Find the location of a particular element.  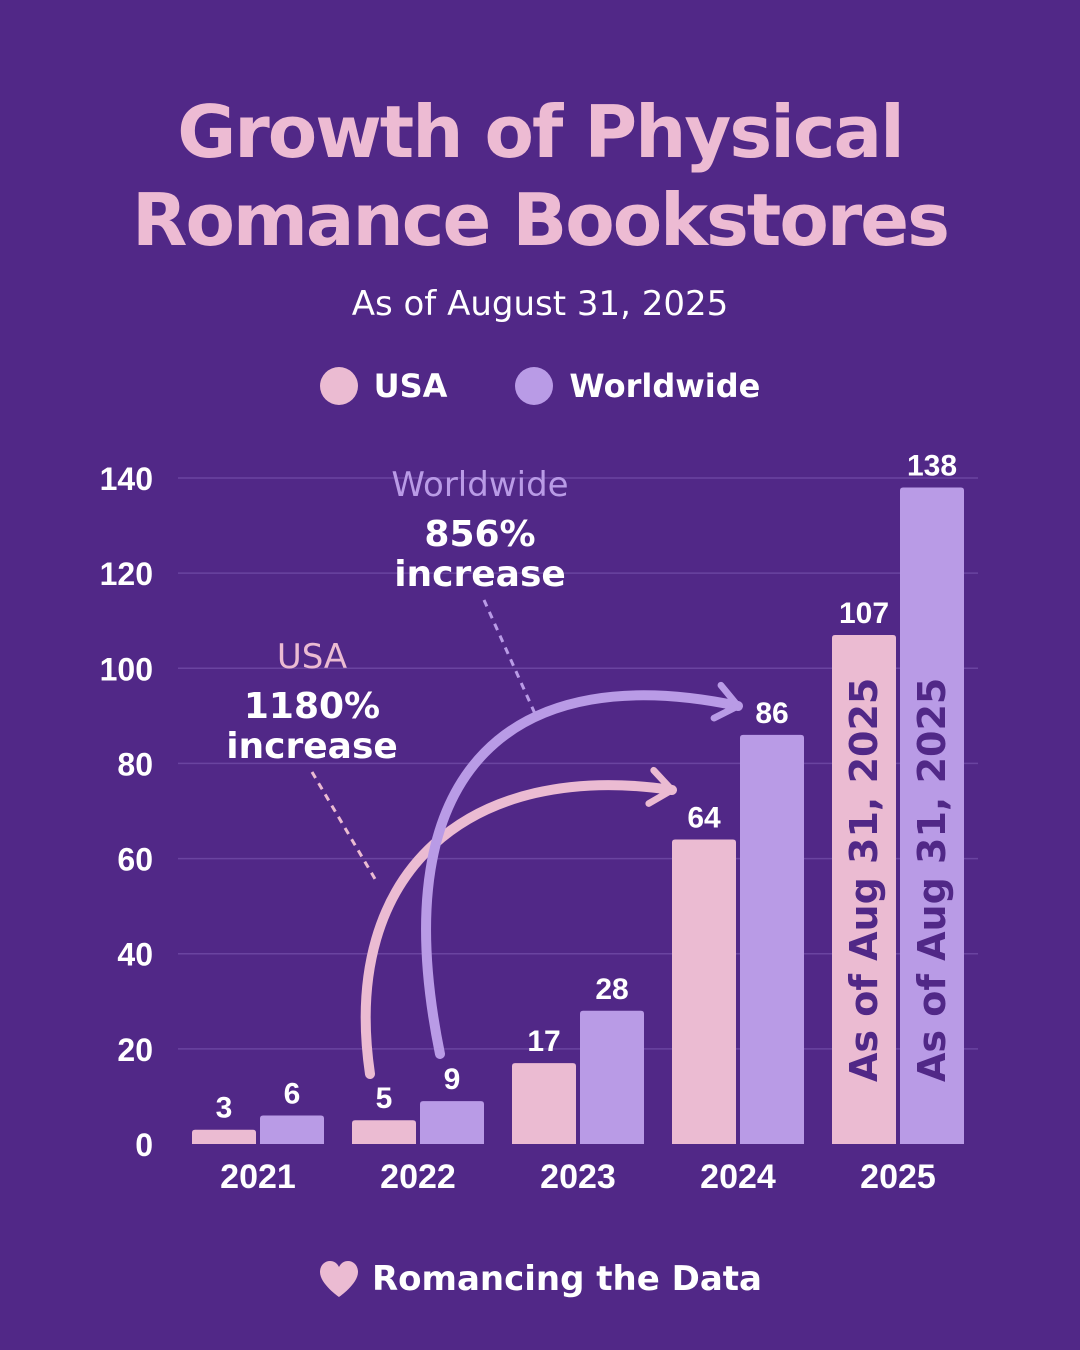

data-label-usa-2025: 107 is located at coordinates (864, 613).